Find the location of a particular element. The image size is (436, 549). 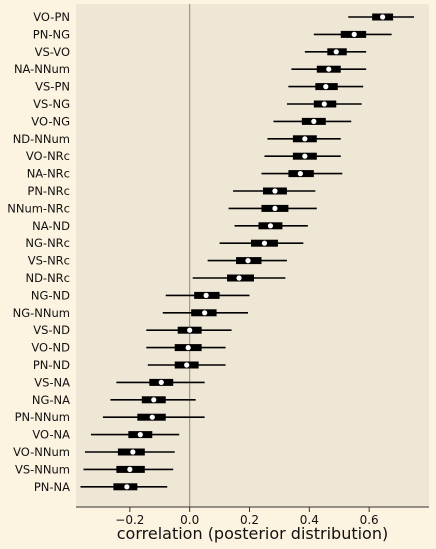

row-label: PN-ND is located at coordinates (51, 365).